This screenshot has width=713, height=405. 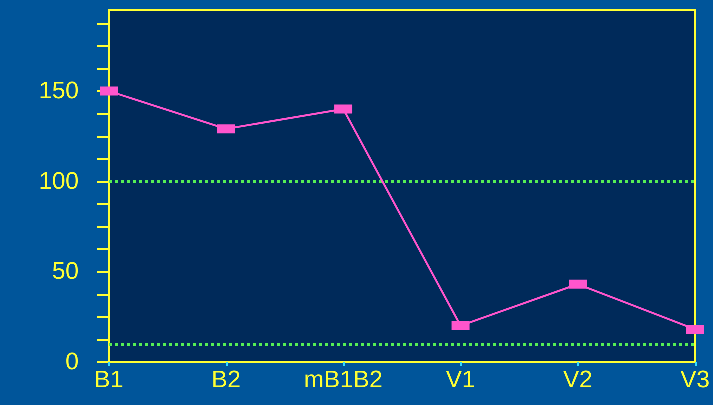 I want to click on y-tick-label: 0, so click(x=72, y=362).